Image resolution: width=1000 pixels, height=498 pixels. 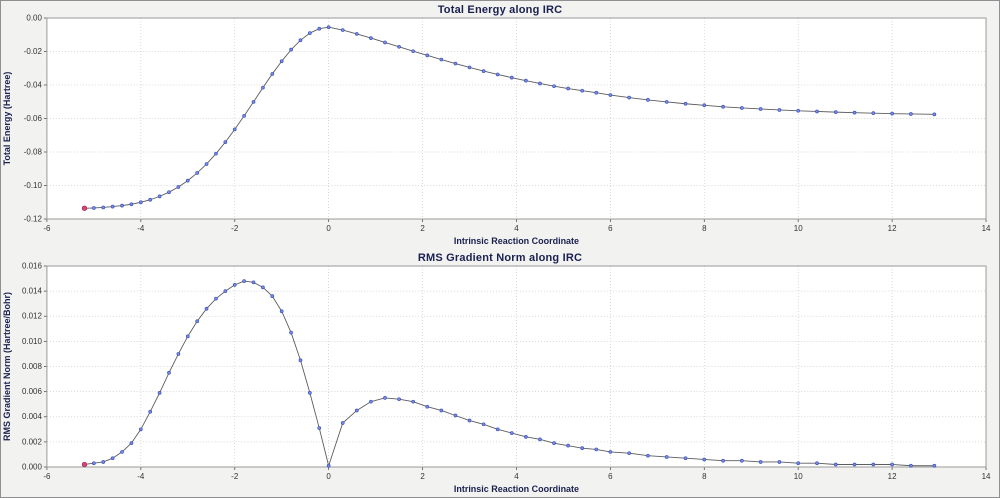 I want to click on svg-text:RMS Gradient Norm (Hartree/Boh: RMS Gradient Norm (Hartree/Bohr), so click(x=7, y=366).